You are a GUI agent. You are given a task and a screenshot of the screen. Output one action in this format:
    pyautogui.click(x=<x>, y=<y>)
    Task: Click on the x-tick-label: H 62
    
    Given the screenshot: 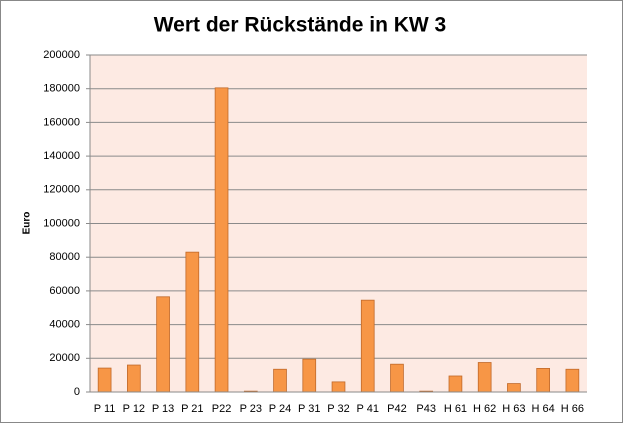 What is the action you would take?
    pyautogui.click(x=484, y=409)
    